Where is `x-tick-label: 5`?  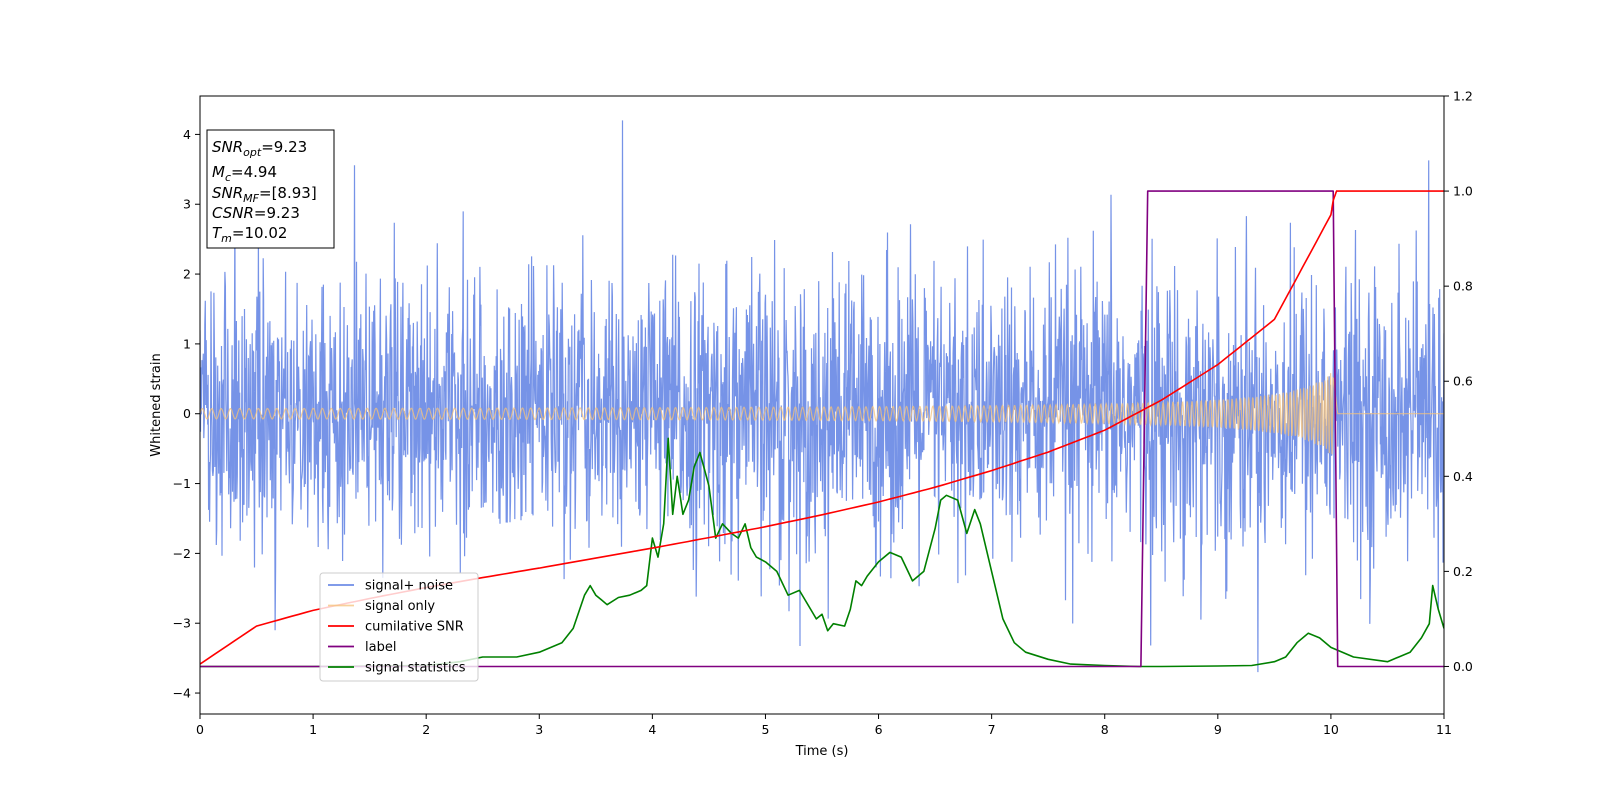
x-tick-label: 5 is located at coordinates (765, 729).